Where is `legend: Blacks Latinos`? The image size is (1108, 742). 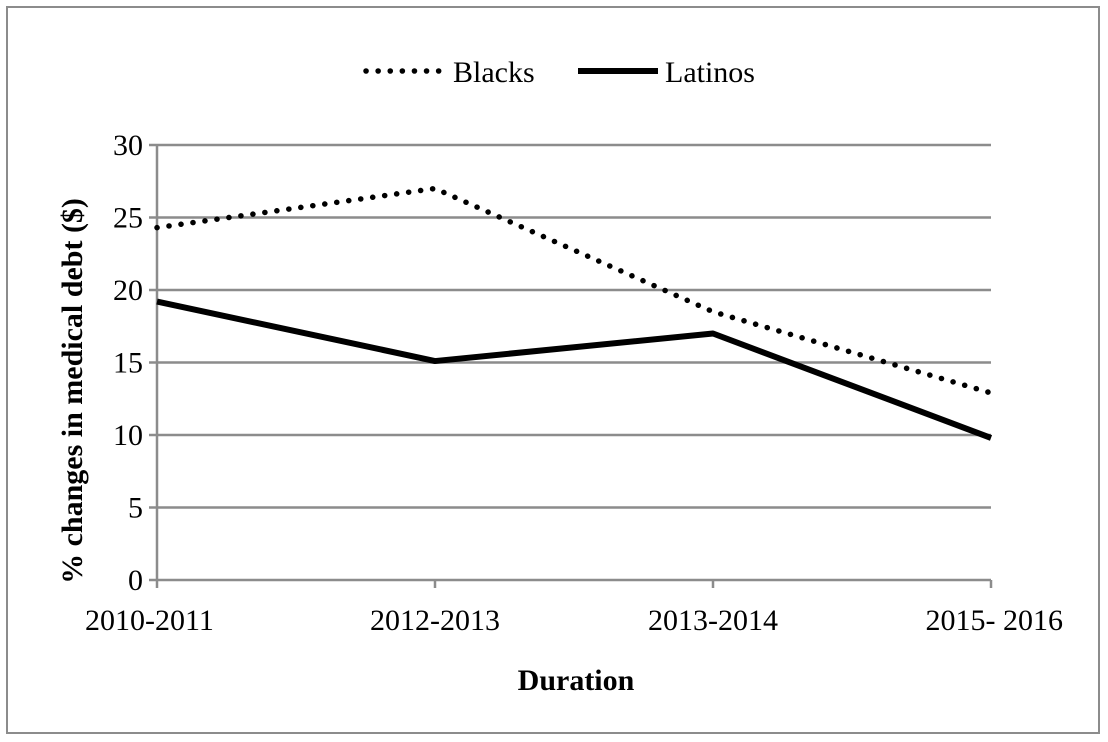
legend: Blacks Latinos is located at coordinates (559, 72).